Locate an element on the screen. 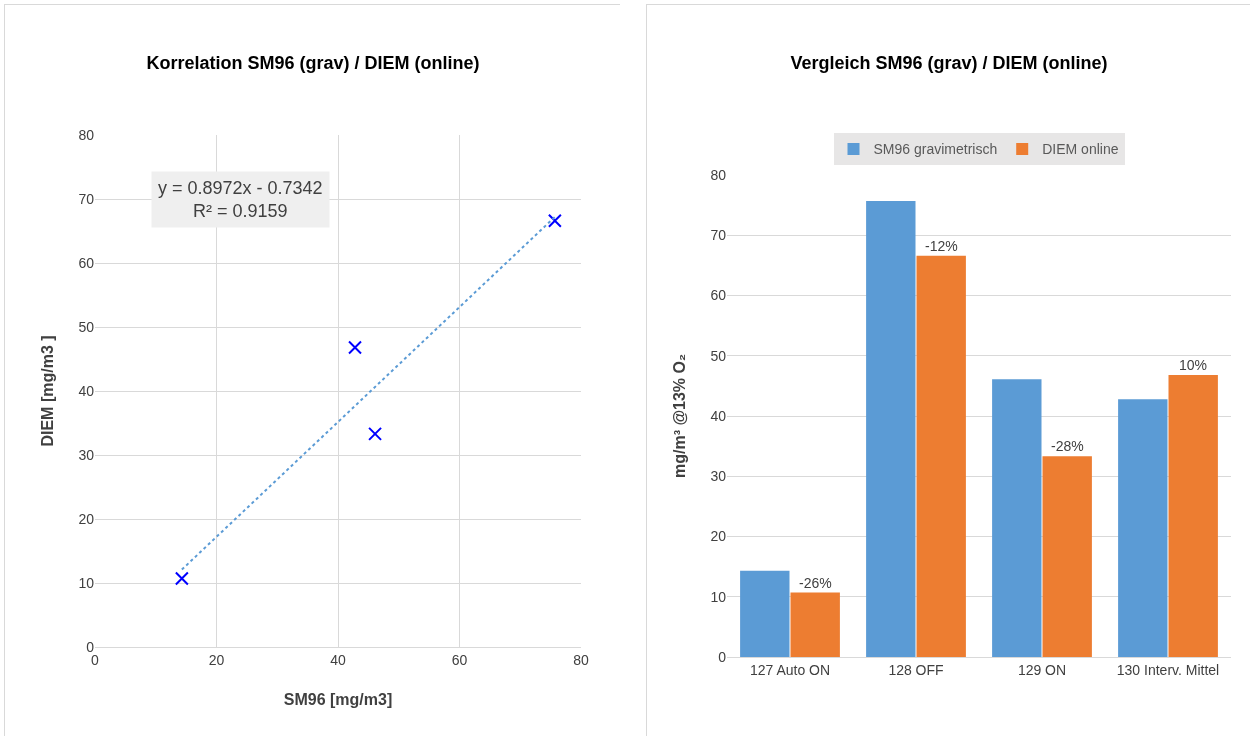 The width and height of the screenshot is (1254, 740). x-tick-label: 40 is located at coordinates (338, 659).